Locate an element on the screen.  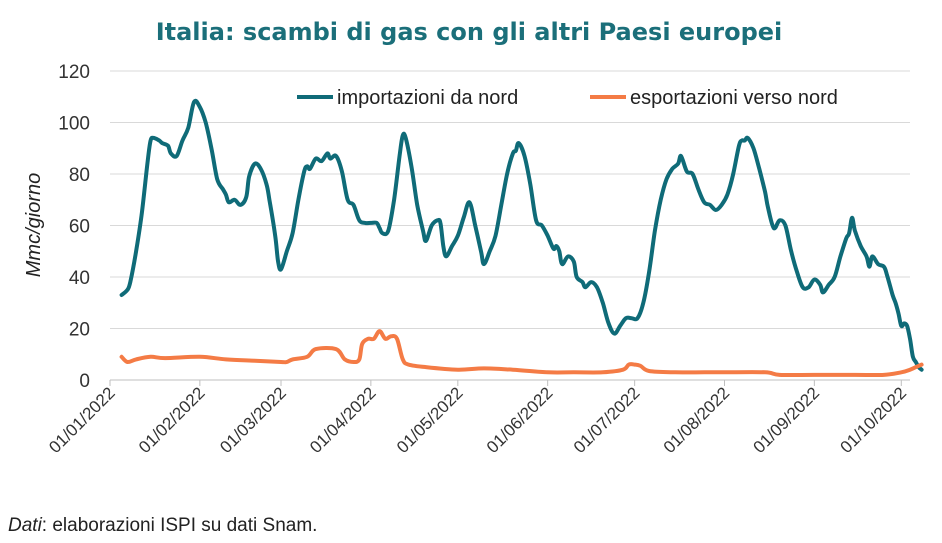
x-tick-label: 01/07/2022 is located at coordinates (607, 420).